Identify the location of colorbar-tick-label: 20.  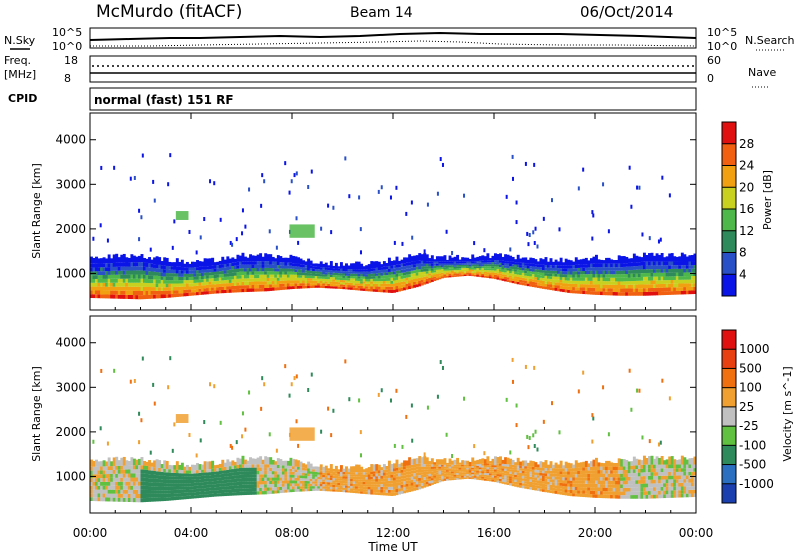
(746, 187).